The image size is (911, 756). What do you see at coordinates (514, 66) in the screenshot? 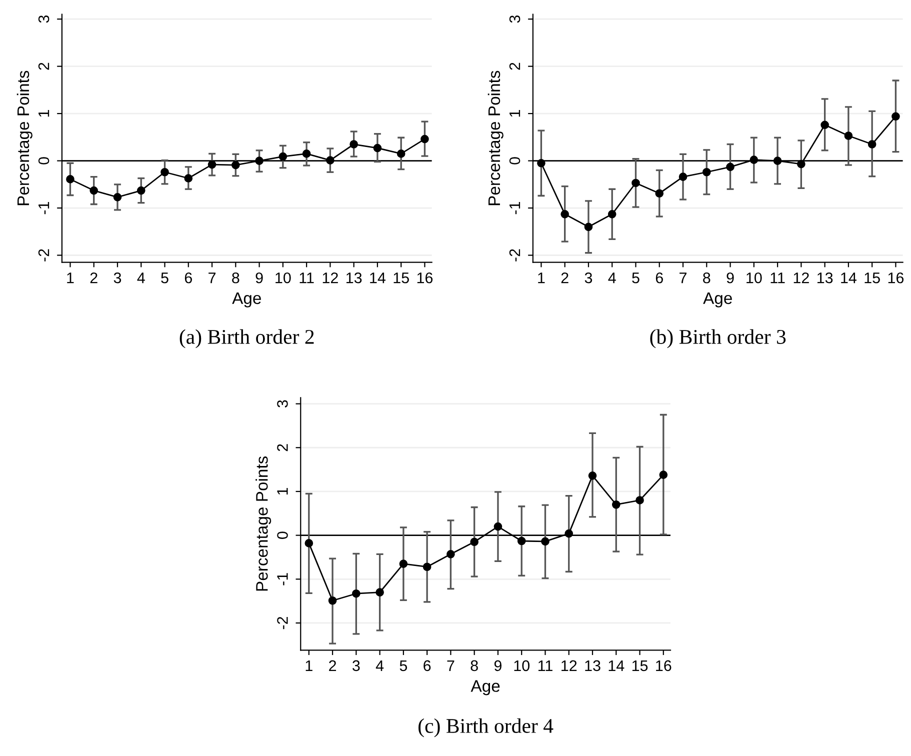
I see `y-tick-label: 2` at bounding box center [514, 66].